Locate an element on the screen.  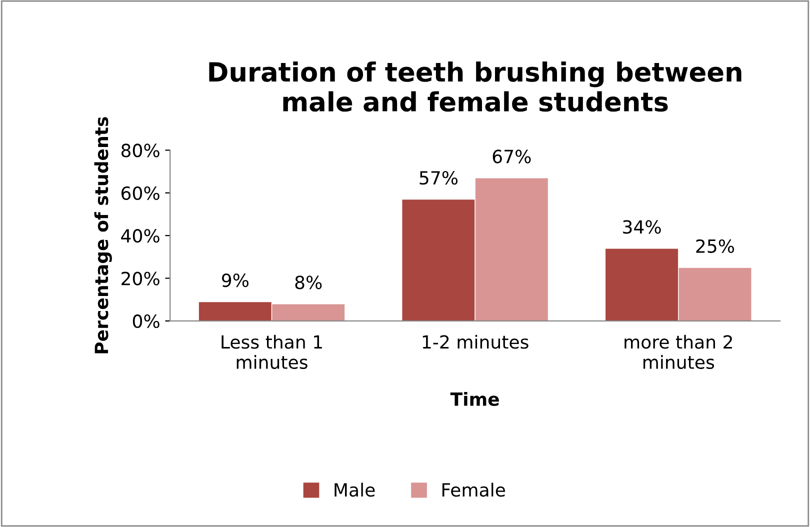
y-tick-label: 60% is located at coordinates (141, 193).